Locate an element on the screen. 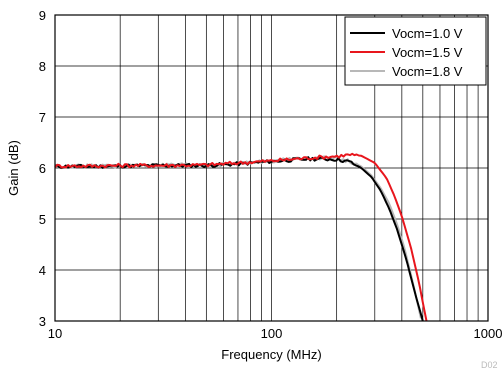  y-tick-label: 9 is located at coordinates (42, 15).